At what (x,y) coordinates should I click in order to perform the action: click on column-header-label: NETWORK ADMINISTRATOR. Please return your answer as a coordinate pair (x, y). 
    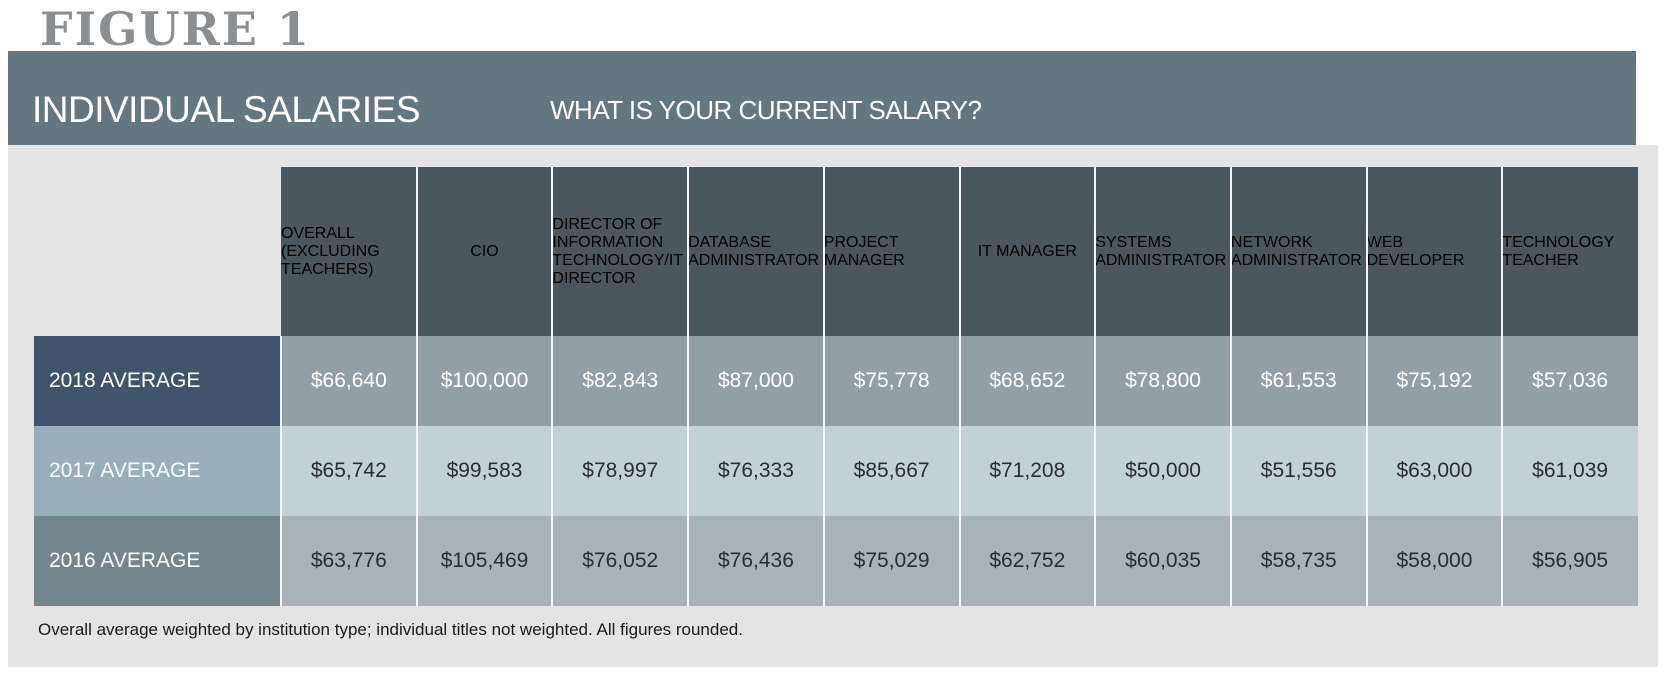
    Looking at the image, I should click on (1296, 251).